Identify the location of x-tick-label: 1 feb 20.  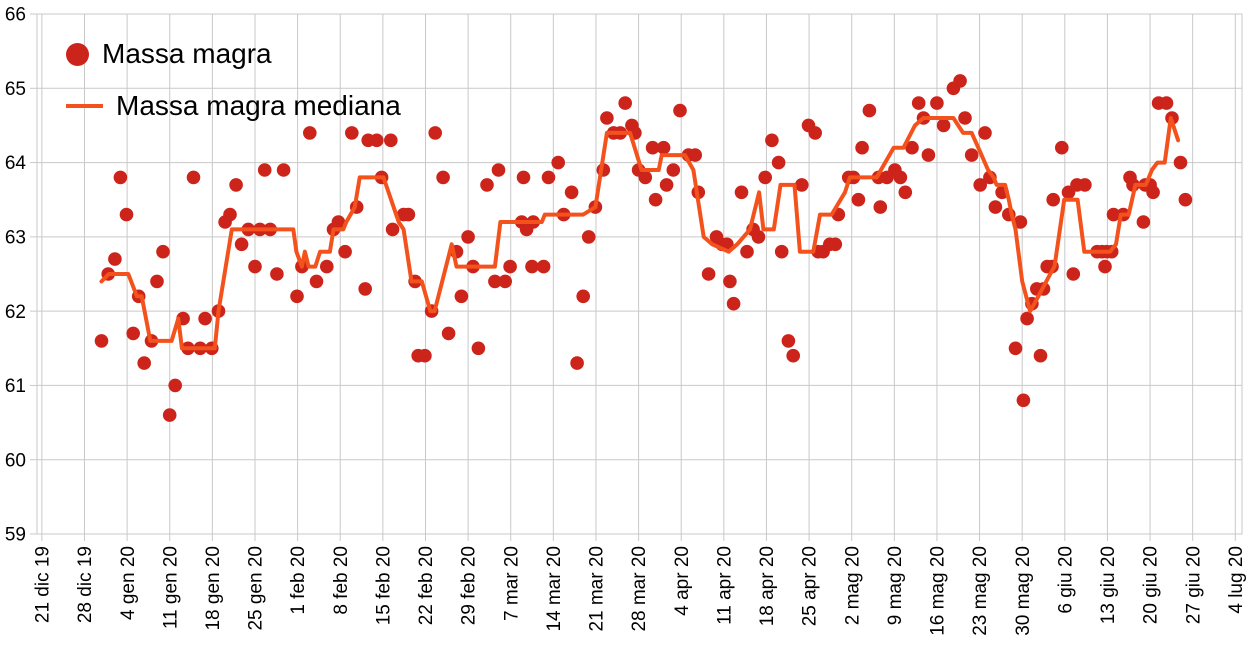
(298, 580).